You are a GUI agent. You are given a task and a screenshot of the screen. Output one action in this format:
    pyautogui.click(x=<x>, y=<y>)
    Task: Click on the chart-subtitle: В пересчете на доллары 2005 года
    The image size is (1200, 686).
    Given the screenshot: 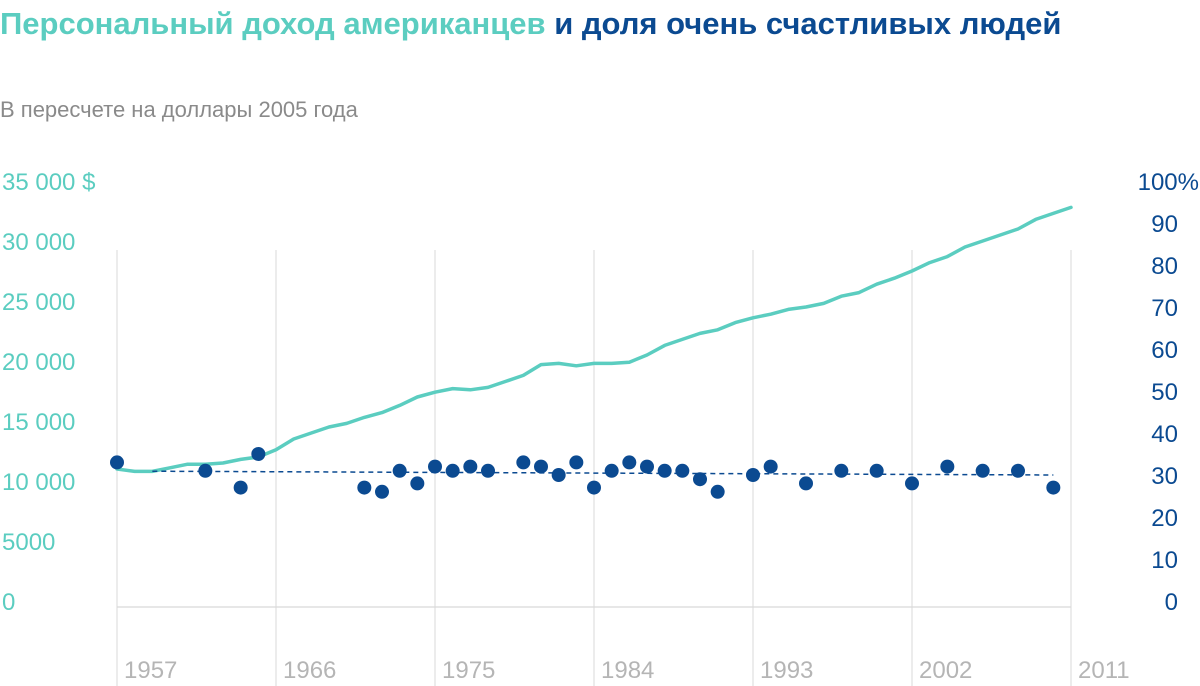 What is the action you would take?
    pyautogui.click(x=179, y=109)
    